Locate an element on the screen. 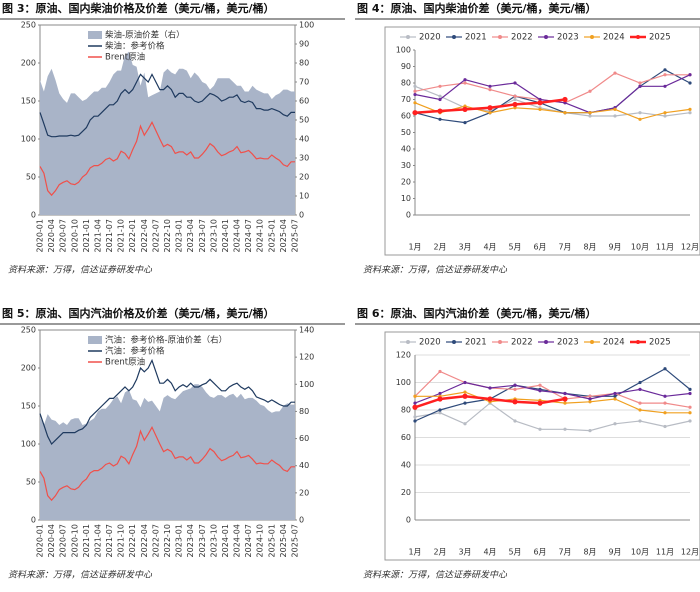 The height and width of the screenshot is (592, 700). x-tick-label: 2020-01 is located at coordinates (40, 540).